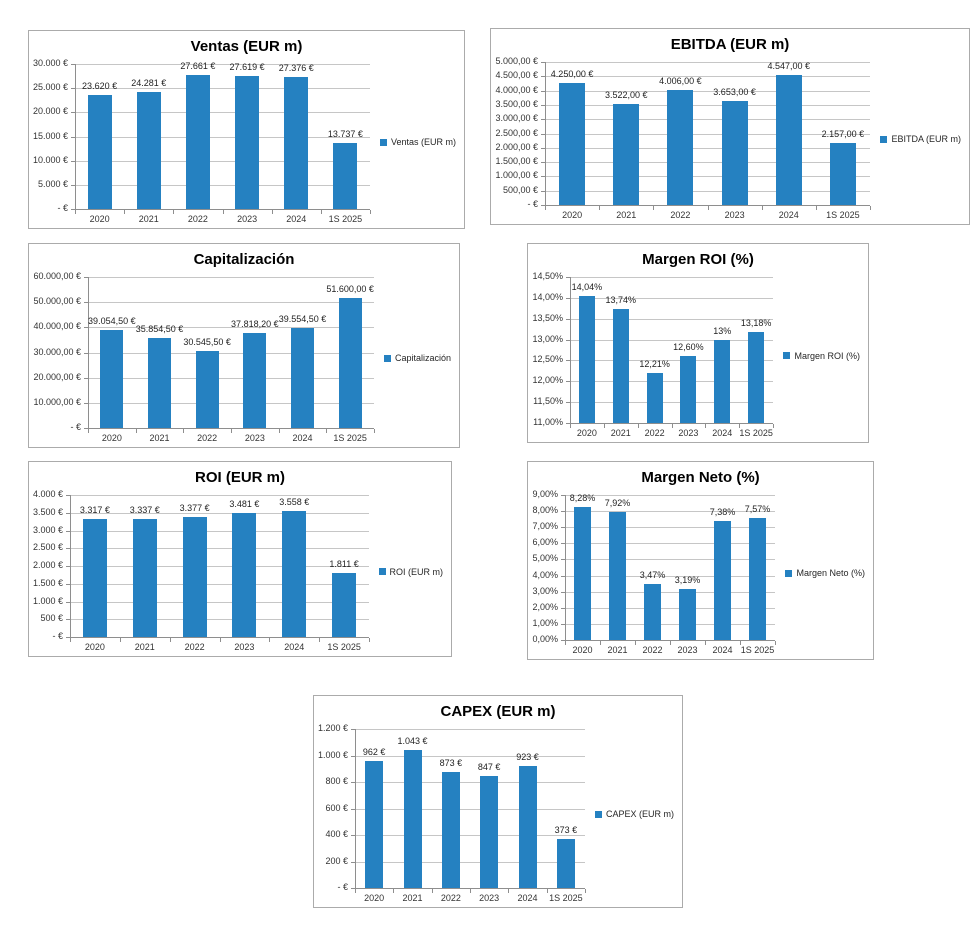  Describe the element at coordinates (451, 763) in the screenshot. I see `data-label: 873 €` at that location.